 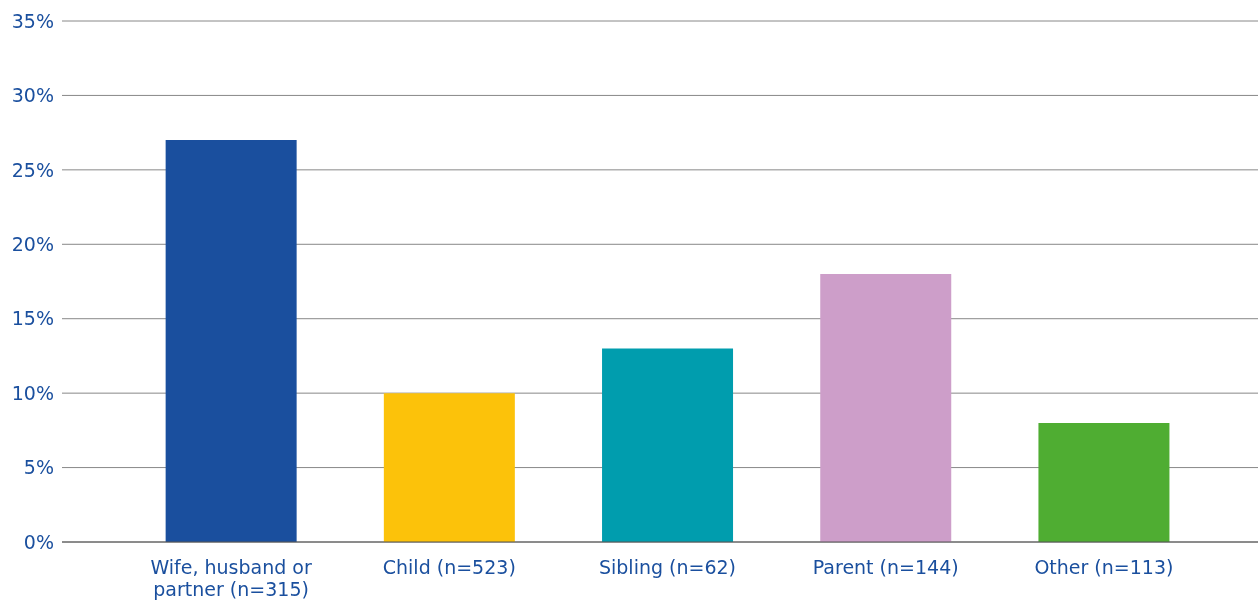 I want to click on x-tick-label: Parent (n=144), so click(x=885, y=567).